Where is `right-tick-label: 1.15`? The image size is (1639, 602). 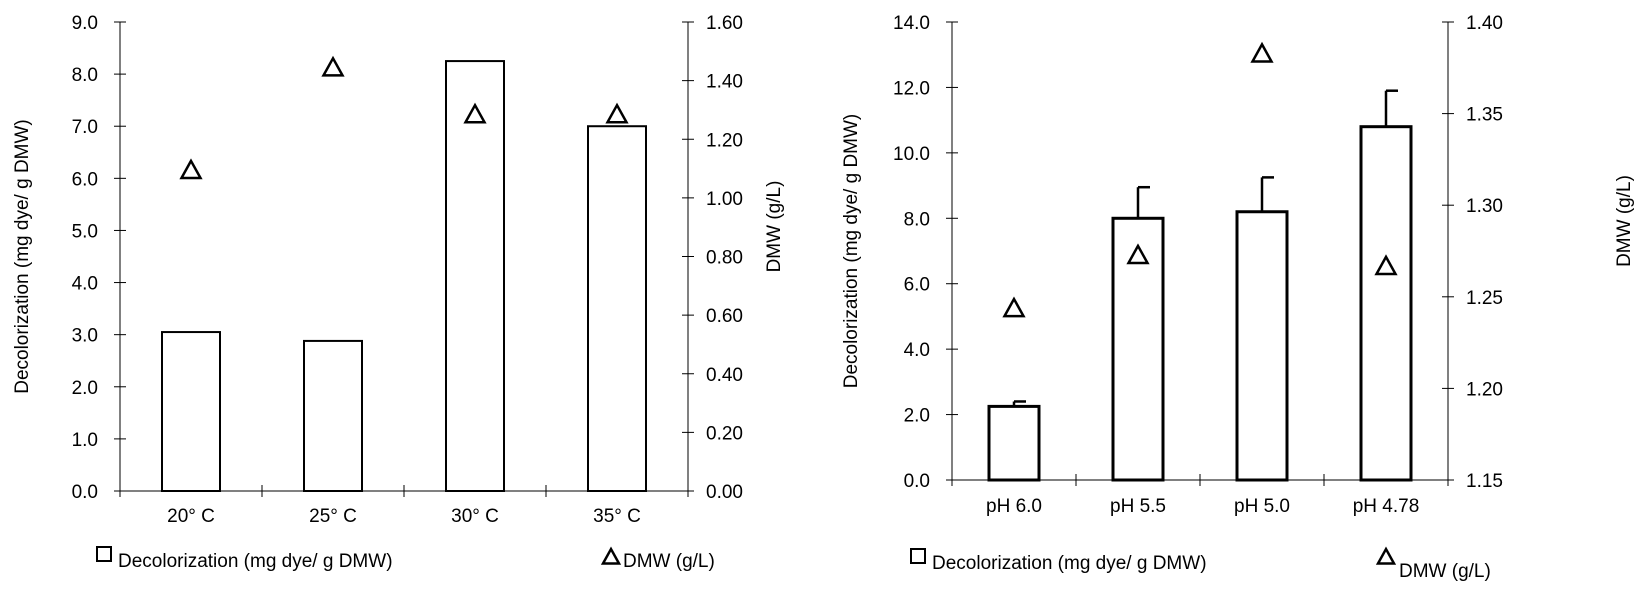 right-tick-label: 1.15 is located at coordinates (1484, 481).